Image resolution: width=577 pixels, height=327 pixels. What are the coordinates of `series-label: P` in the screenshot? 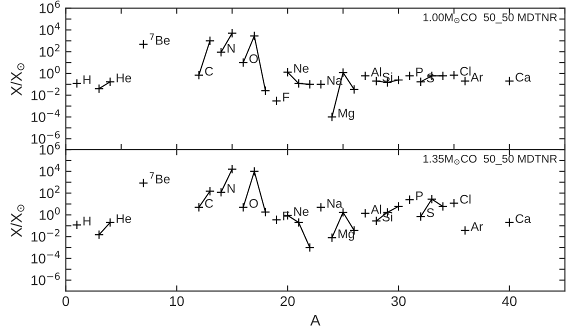 It's located at (419, 196).